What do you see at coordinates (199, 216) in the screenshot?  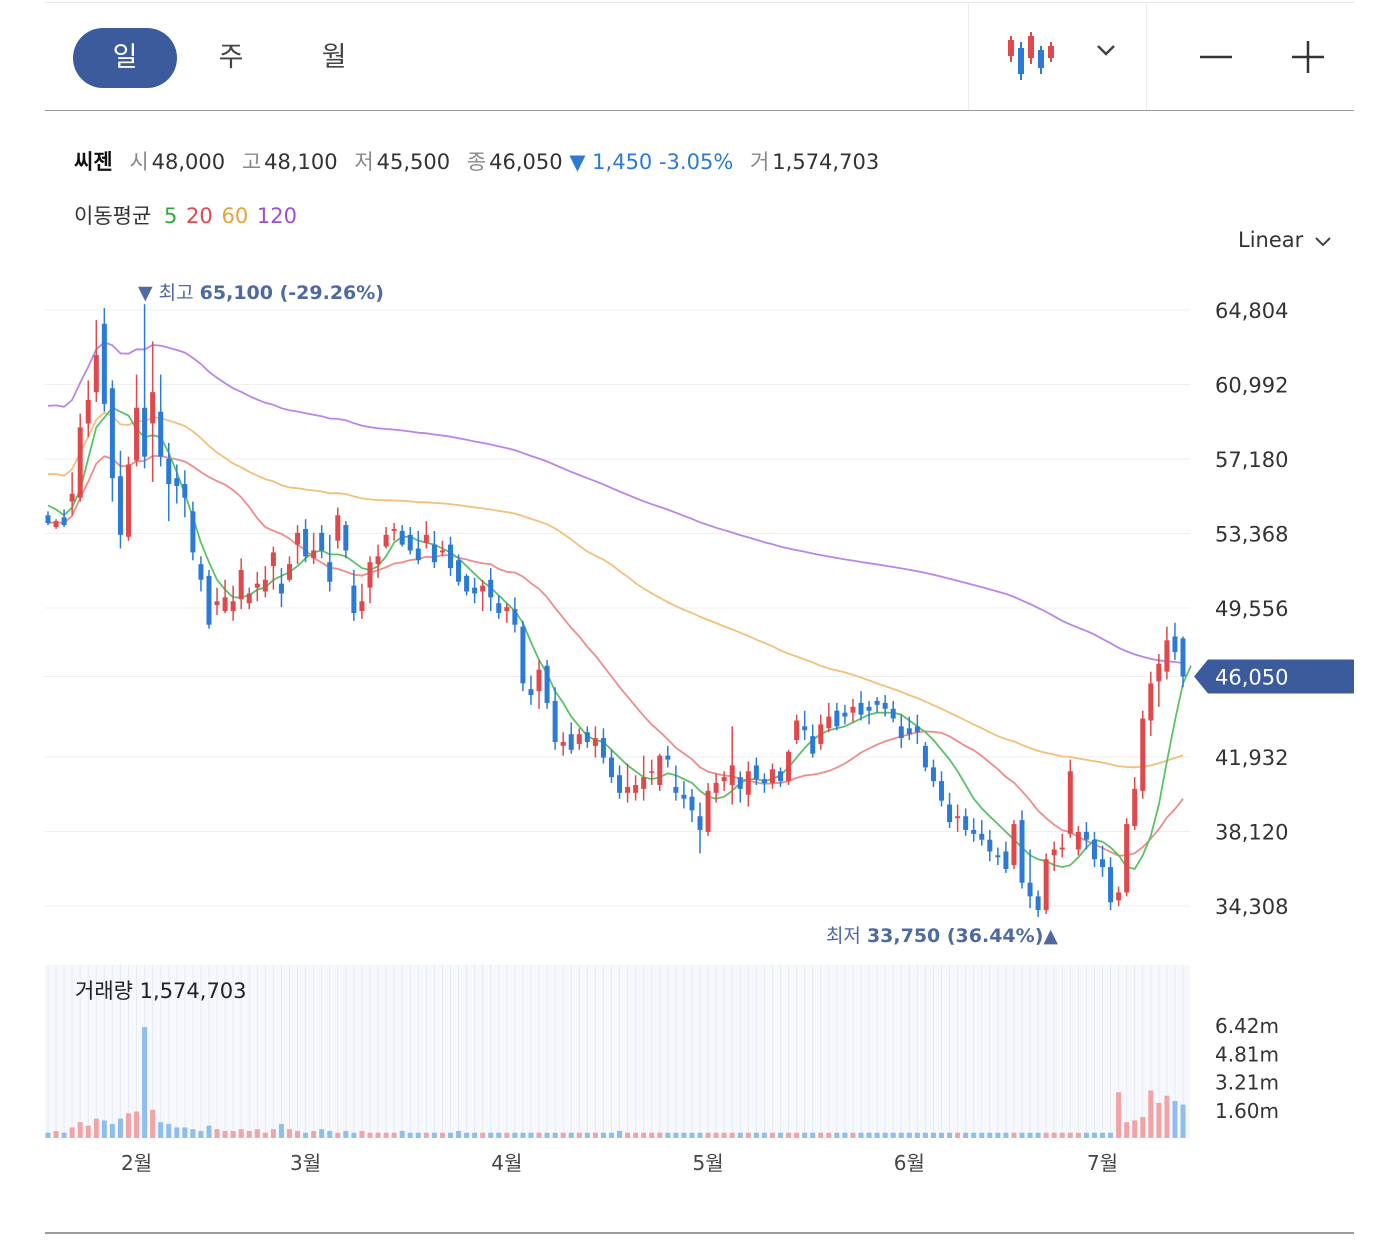 I see `ma-period-20: 20` at bounding box center [199, 216].